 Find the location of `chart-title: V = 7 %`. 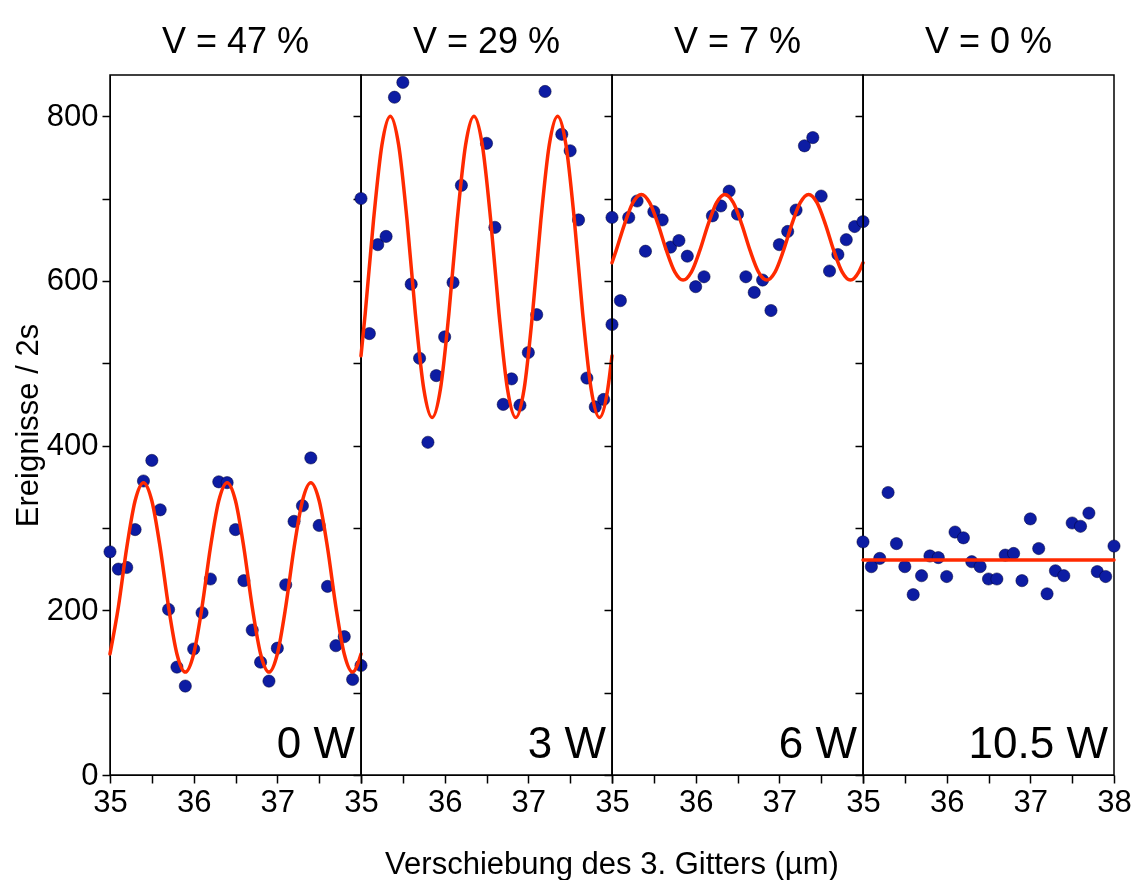

chart-title: V = 7 % is located at coordinates (737, 40).